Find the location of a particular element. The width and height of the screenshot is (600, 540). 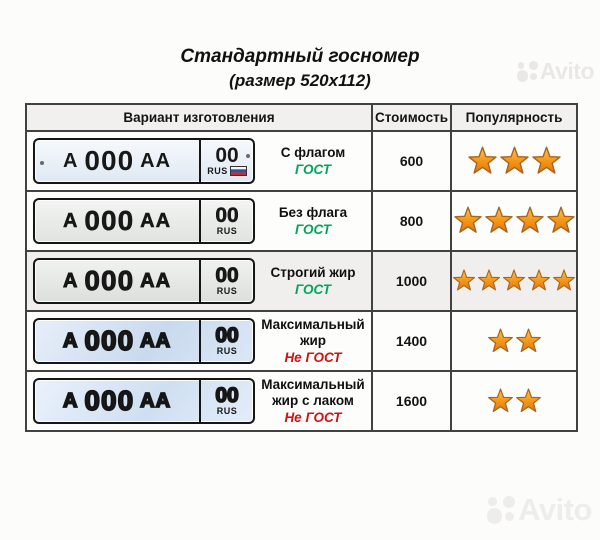

col-header-popularity: Популярность is located at coordinates (514, 117).